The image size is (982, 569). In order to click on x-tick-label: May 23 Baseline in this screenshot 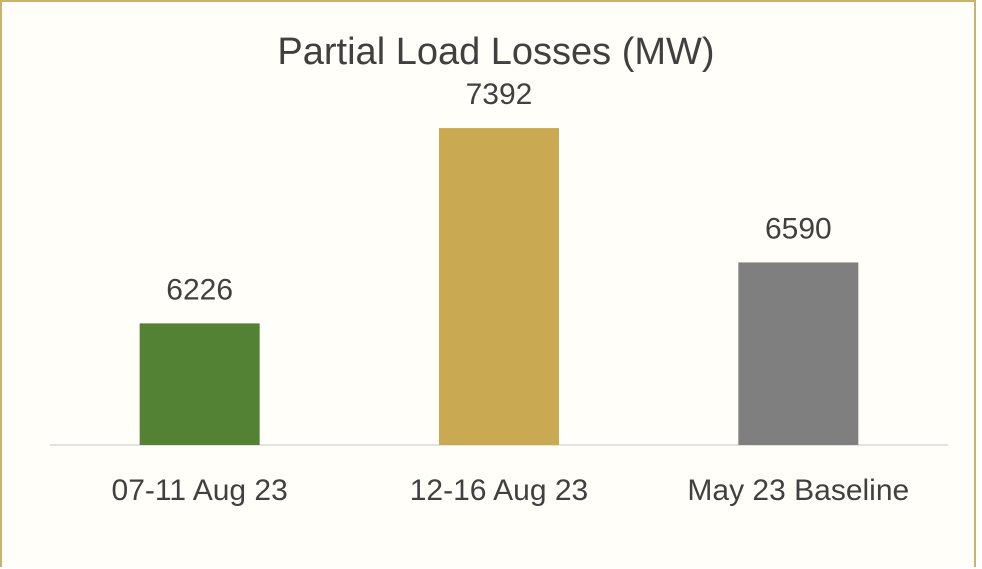, I will do `click(798, 490)`.